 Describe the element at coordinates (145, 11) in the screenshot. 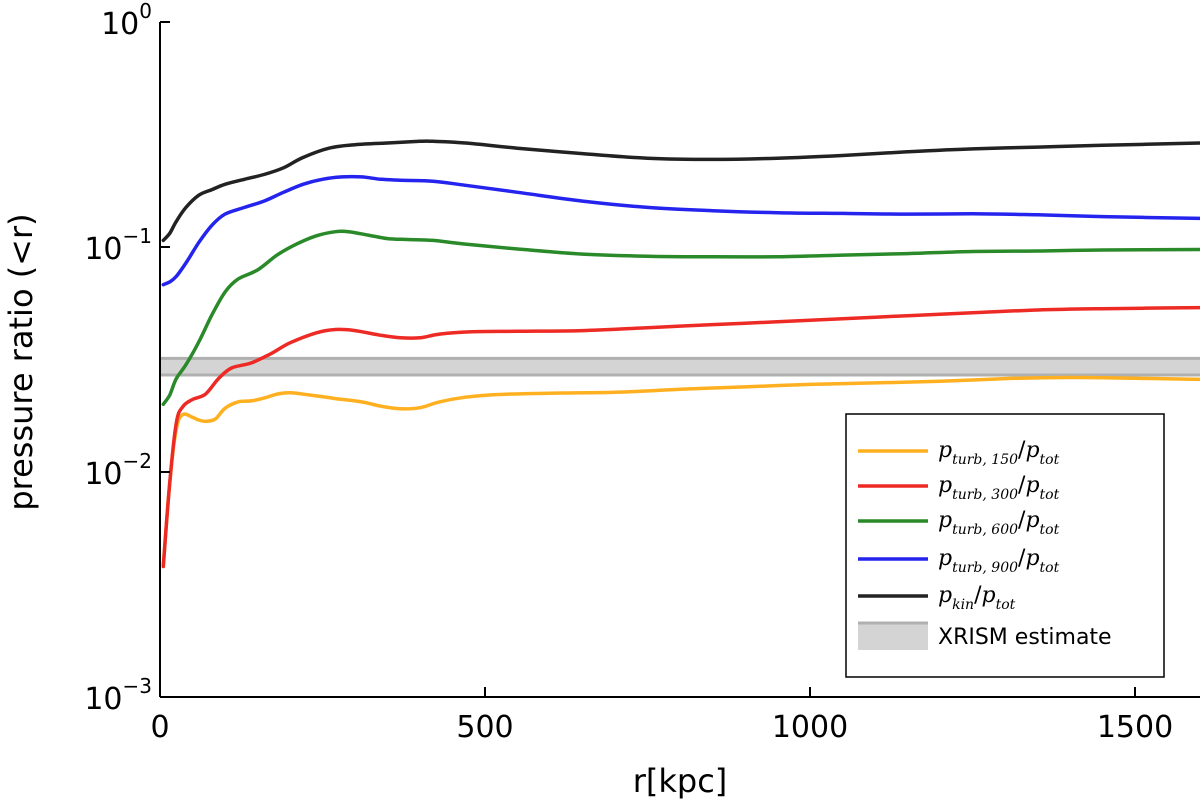

I see `y-tick-exponent: 0` at that location.